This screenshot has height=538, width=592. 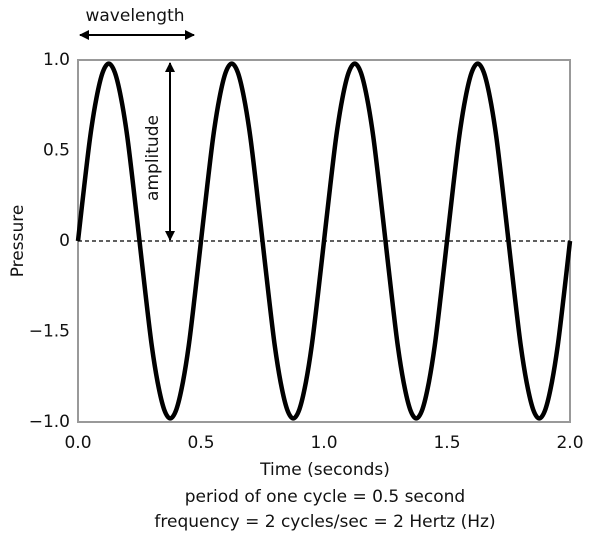 I want to click on y-tick-label: 0.5, so click(x=56, y=151).